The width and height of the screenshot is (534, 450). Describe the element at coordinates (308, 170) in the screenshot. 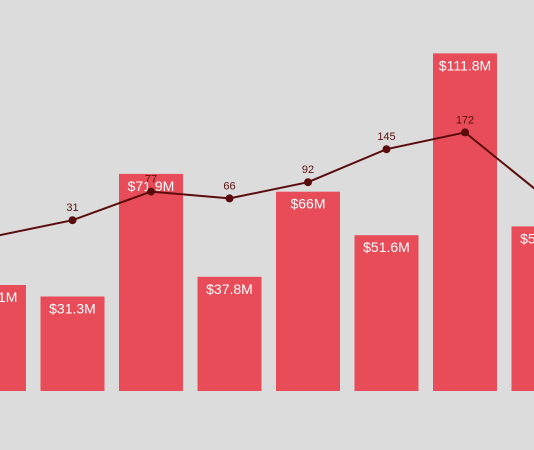

I see `line-value-label: 92` at that location.